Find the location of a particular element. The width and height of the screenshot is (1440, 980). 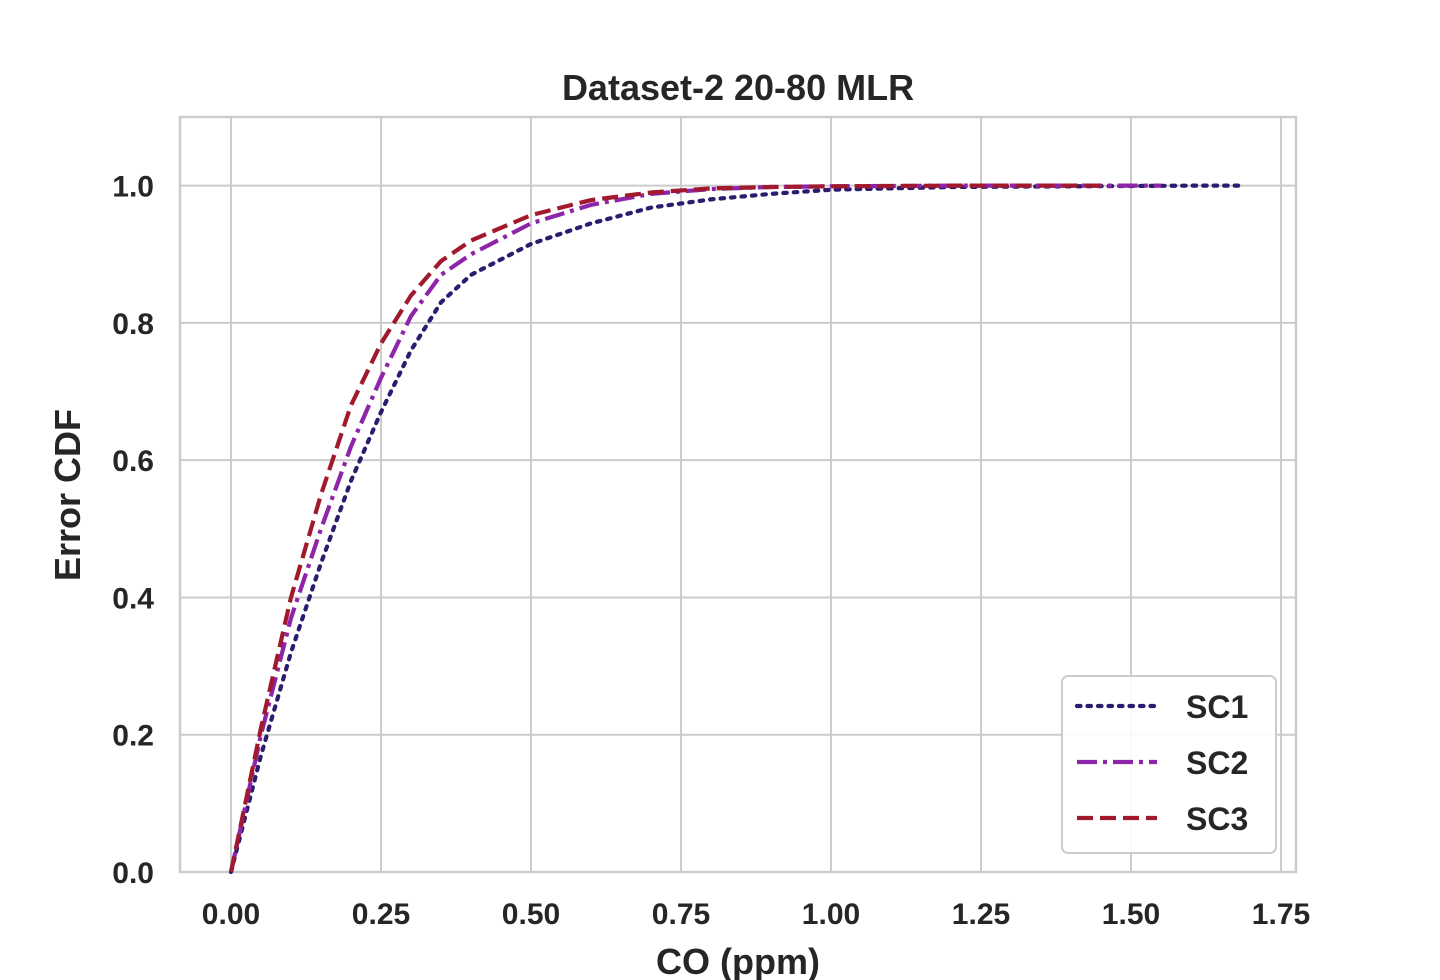

chart-title: Dataset-2 20-80 MLR is located at coordinates (738, 87).